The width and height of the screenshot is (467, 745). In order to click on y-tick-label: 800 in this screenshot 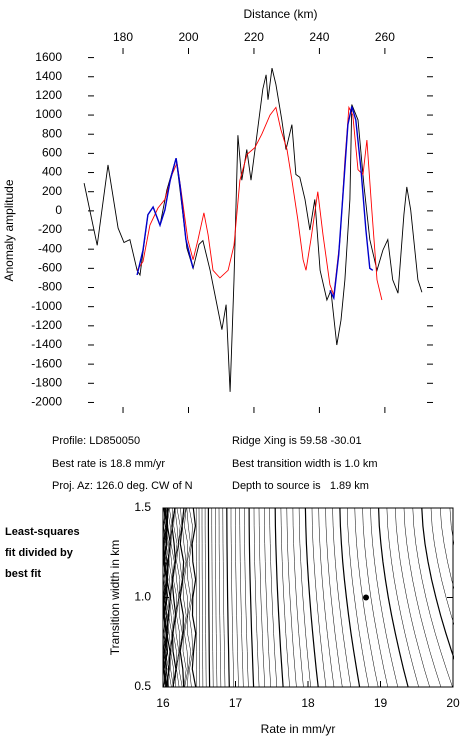, I will do `click(52, 133)`.